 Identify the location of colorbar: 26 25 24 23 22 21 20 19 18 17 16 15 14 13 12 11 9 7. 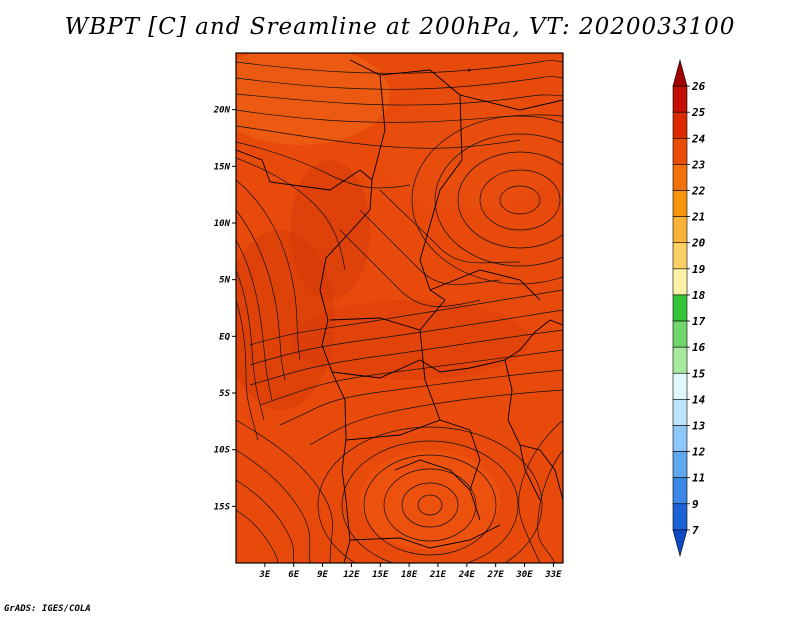
(689, 308).